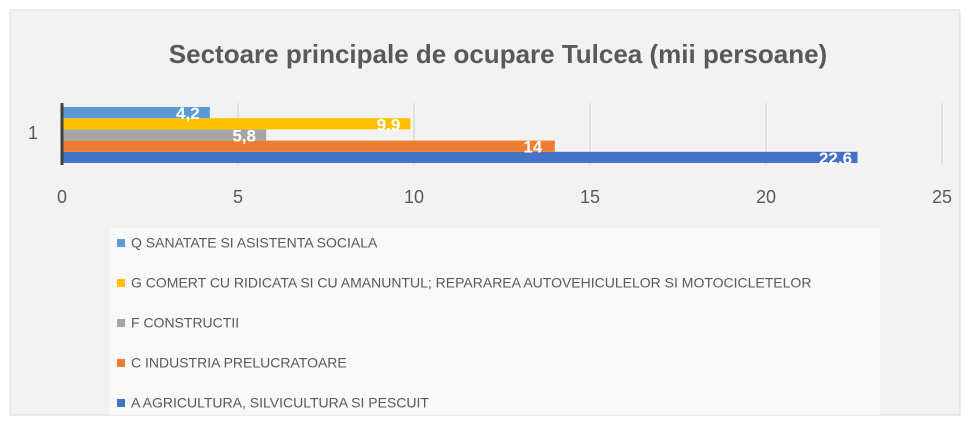  I want to click on data-label: 9,9, so click(389, 124).